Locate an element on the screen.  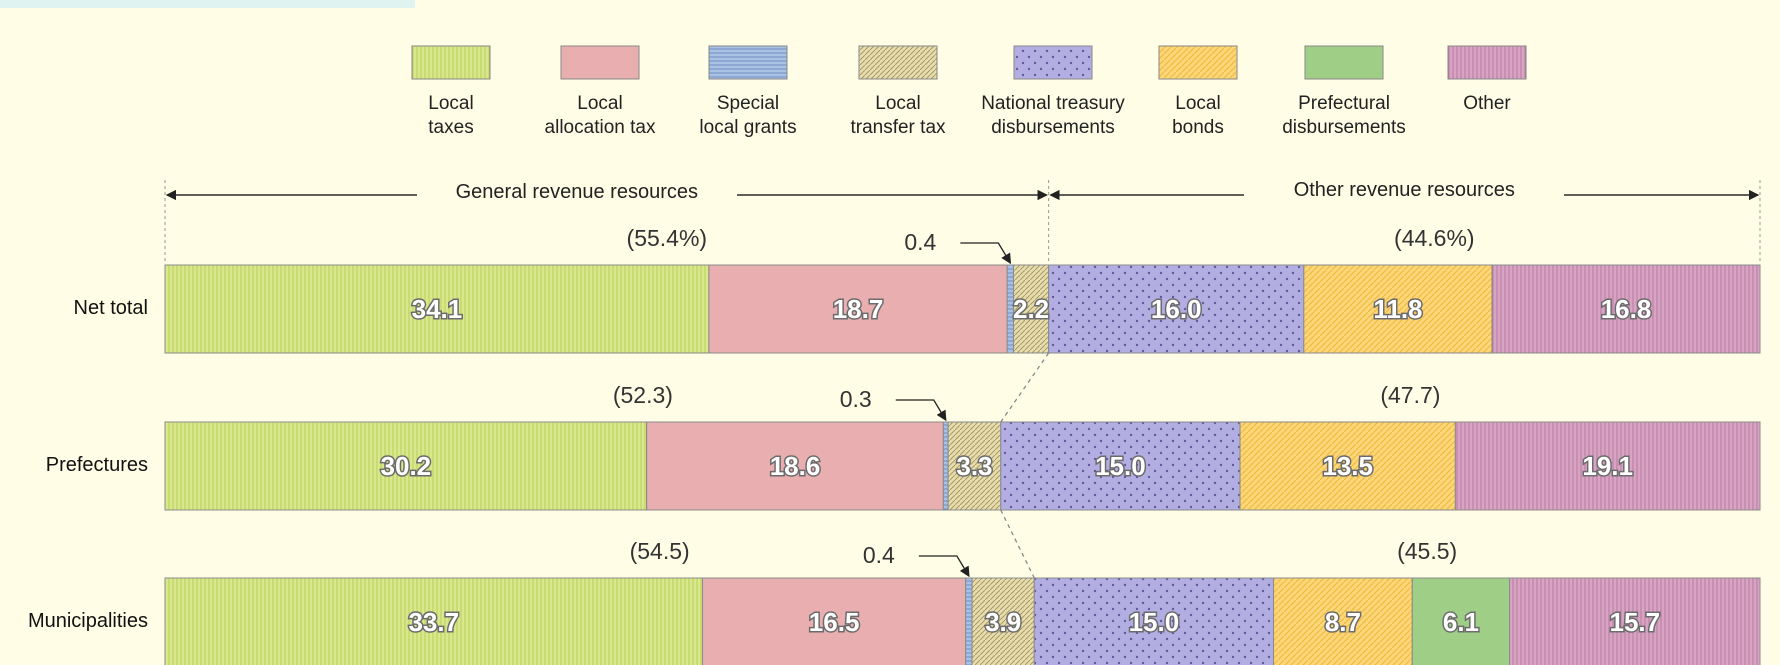
share-label-other-revenue-resources: (45.5) is located at coordinates (1427, 551).